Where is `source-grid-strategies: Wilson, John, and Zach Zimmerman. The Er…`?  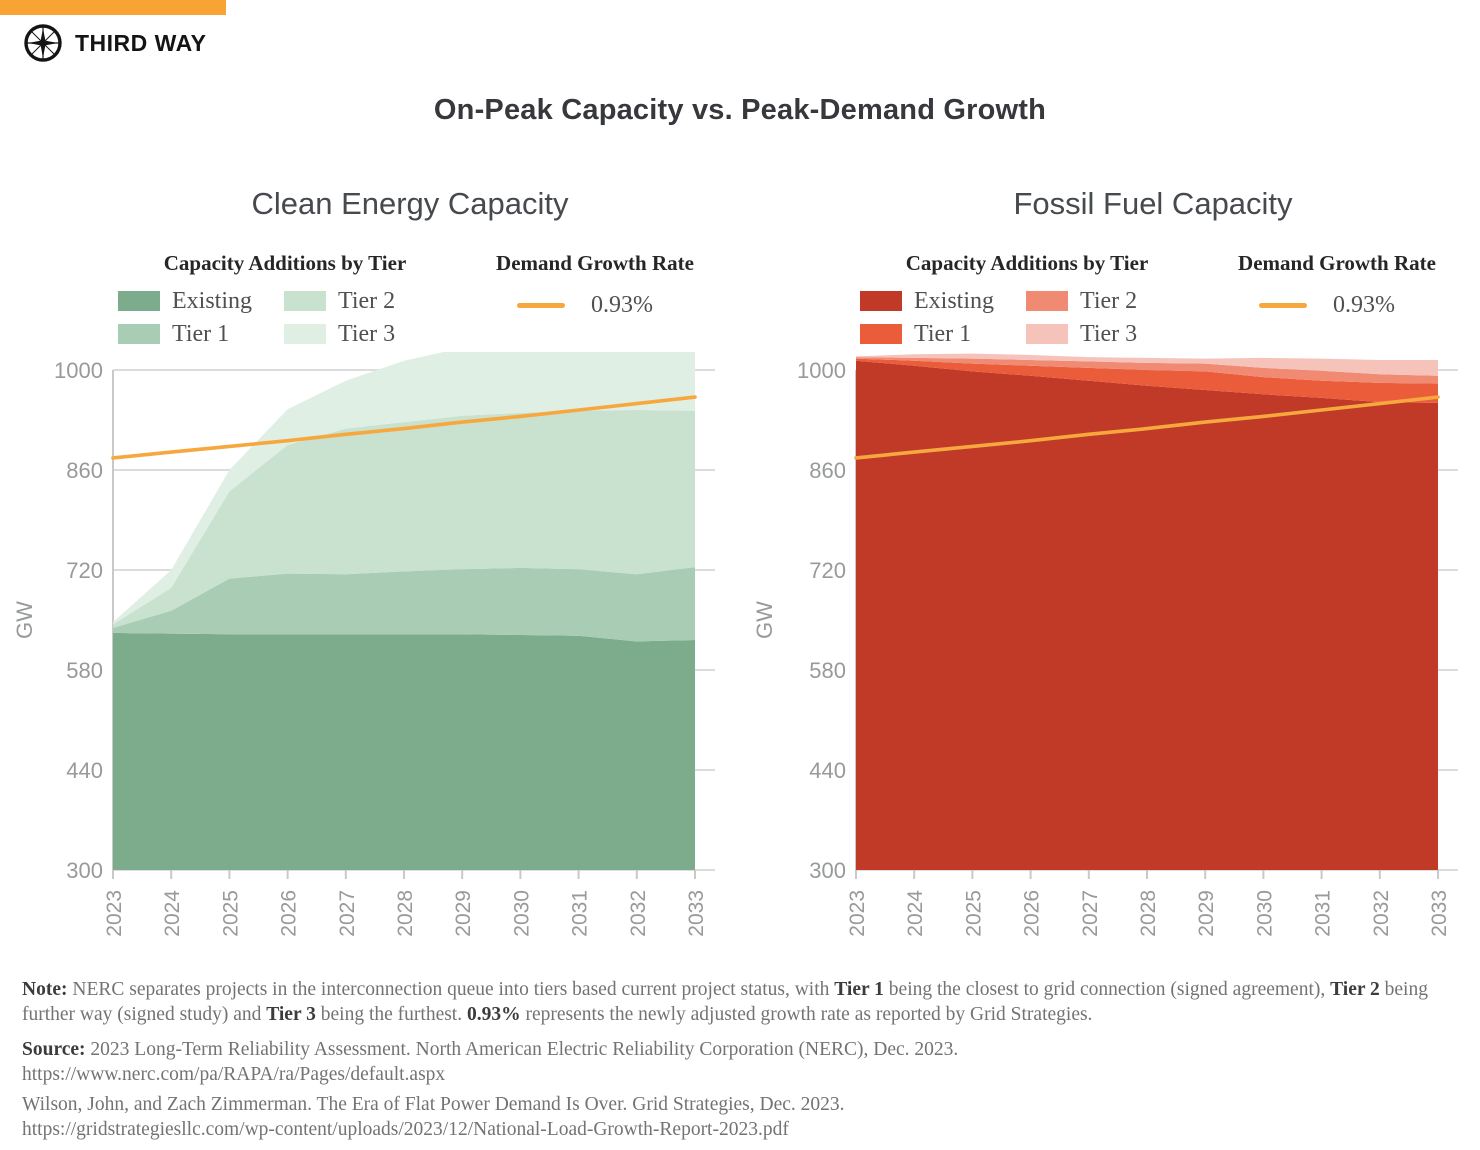 source-grid-strategies: Wilson, John, and Zach Zimmerman. The Er… is located at coordinates (743, 1117).